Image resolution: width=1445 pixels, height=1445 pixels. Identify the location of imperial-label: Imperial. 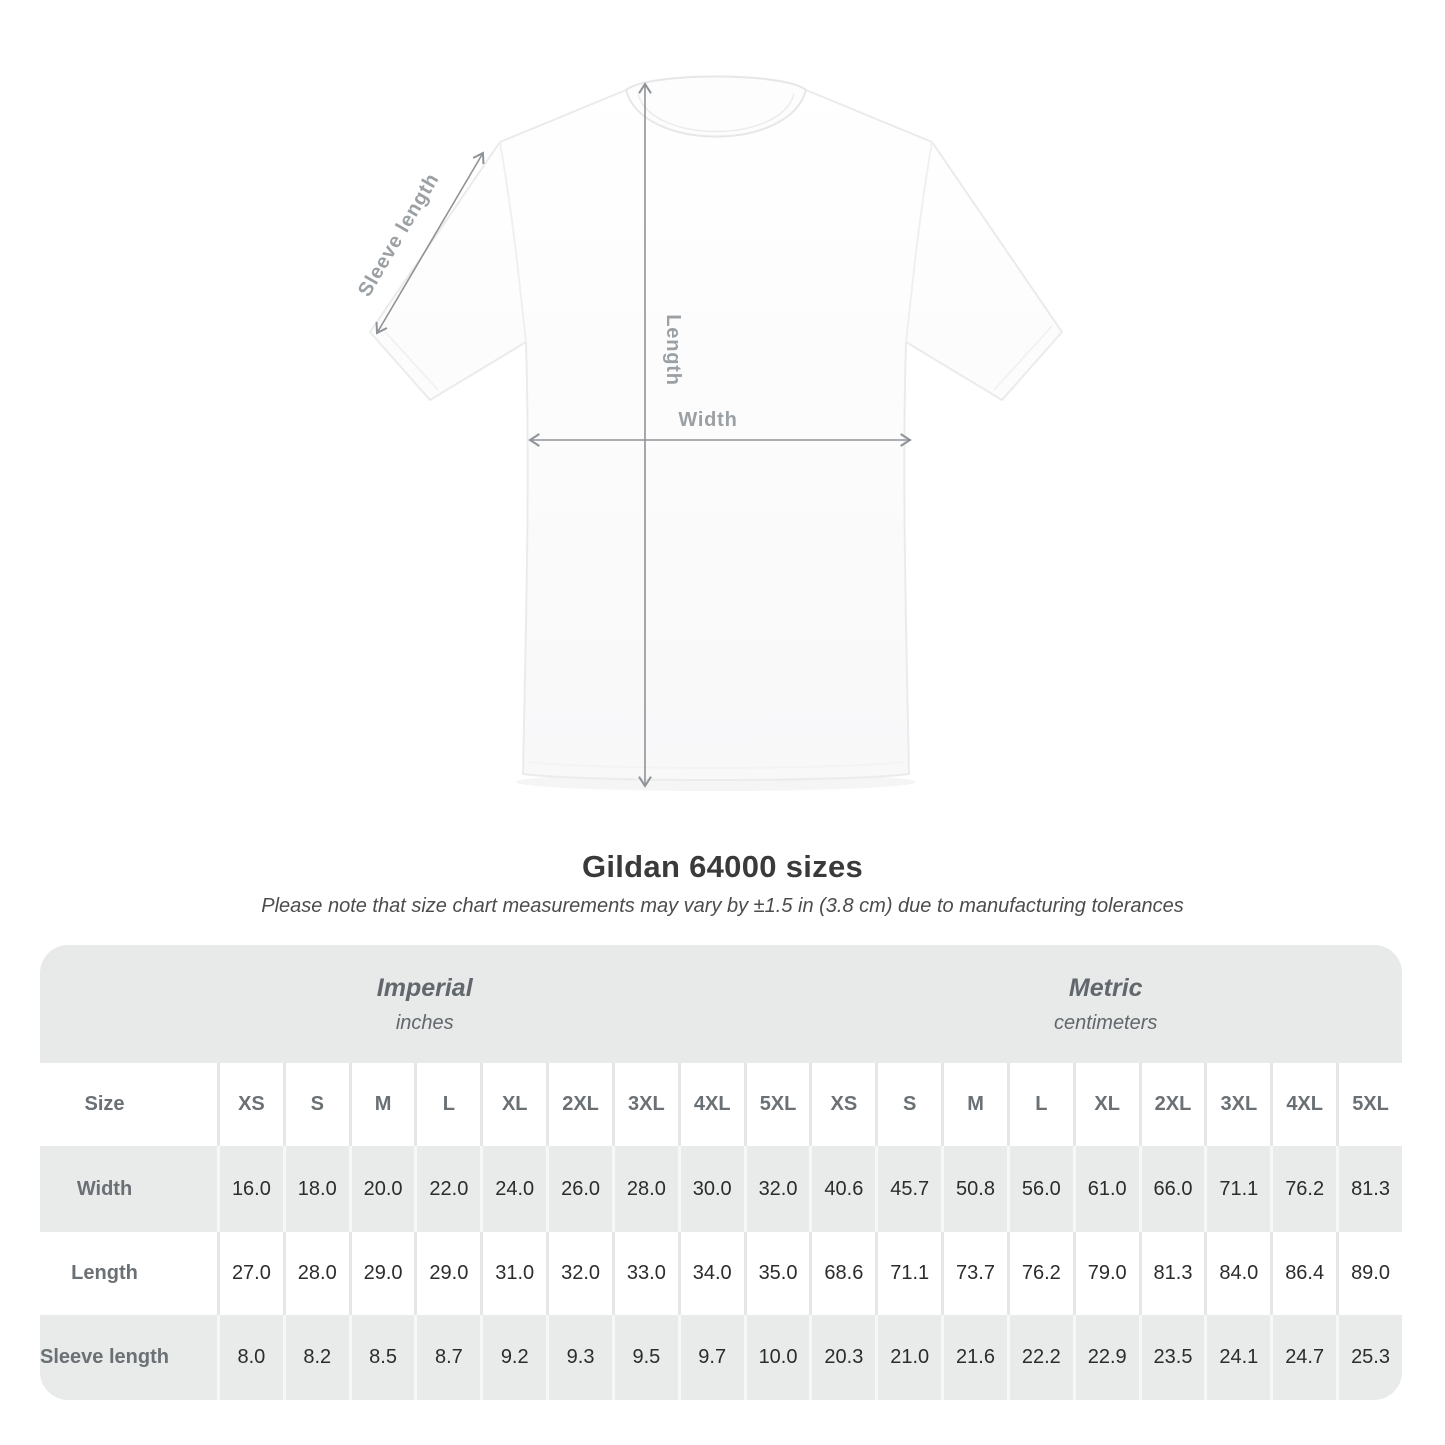
(424, 987).